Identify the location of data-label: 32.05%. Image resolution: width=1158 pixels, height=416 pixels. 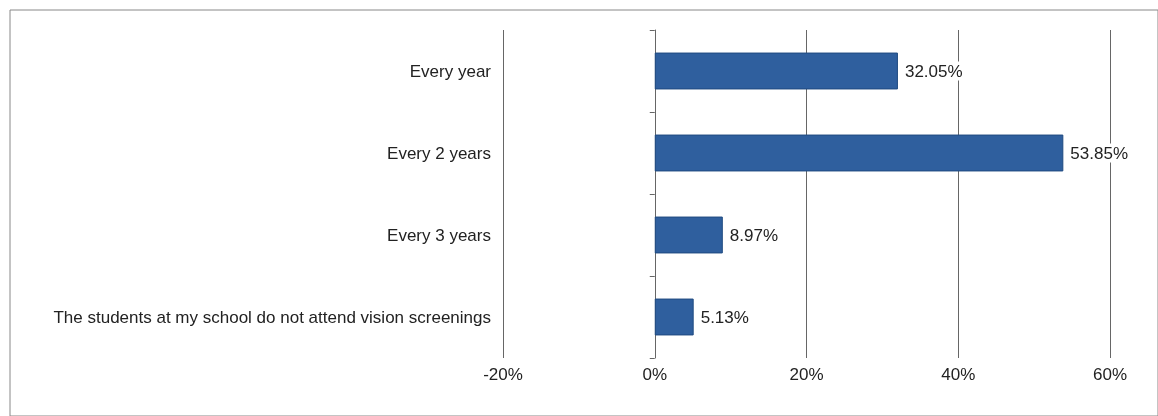
(933, 71).